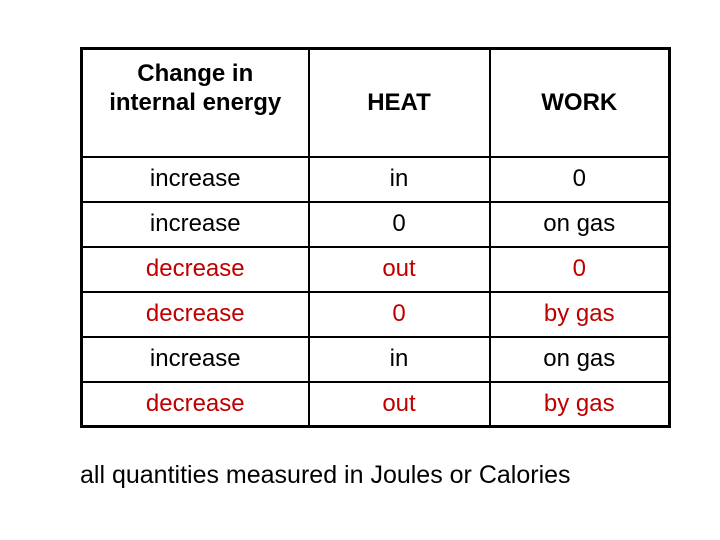 The image size is (720, 540). I want to click on table-row: decrease out 0, so click(375, 269).